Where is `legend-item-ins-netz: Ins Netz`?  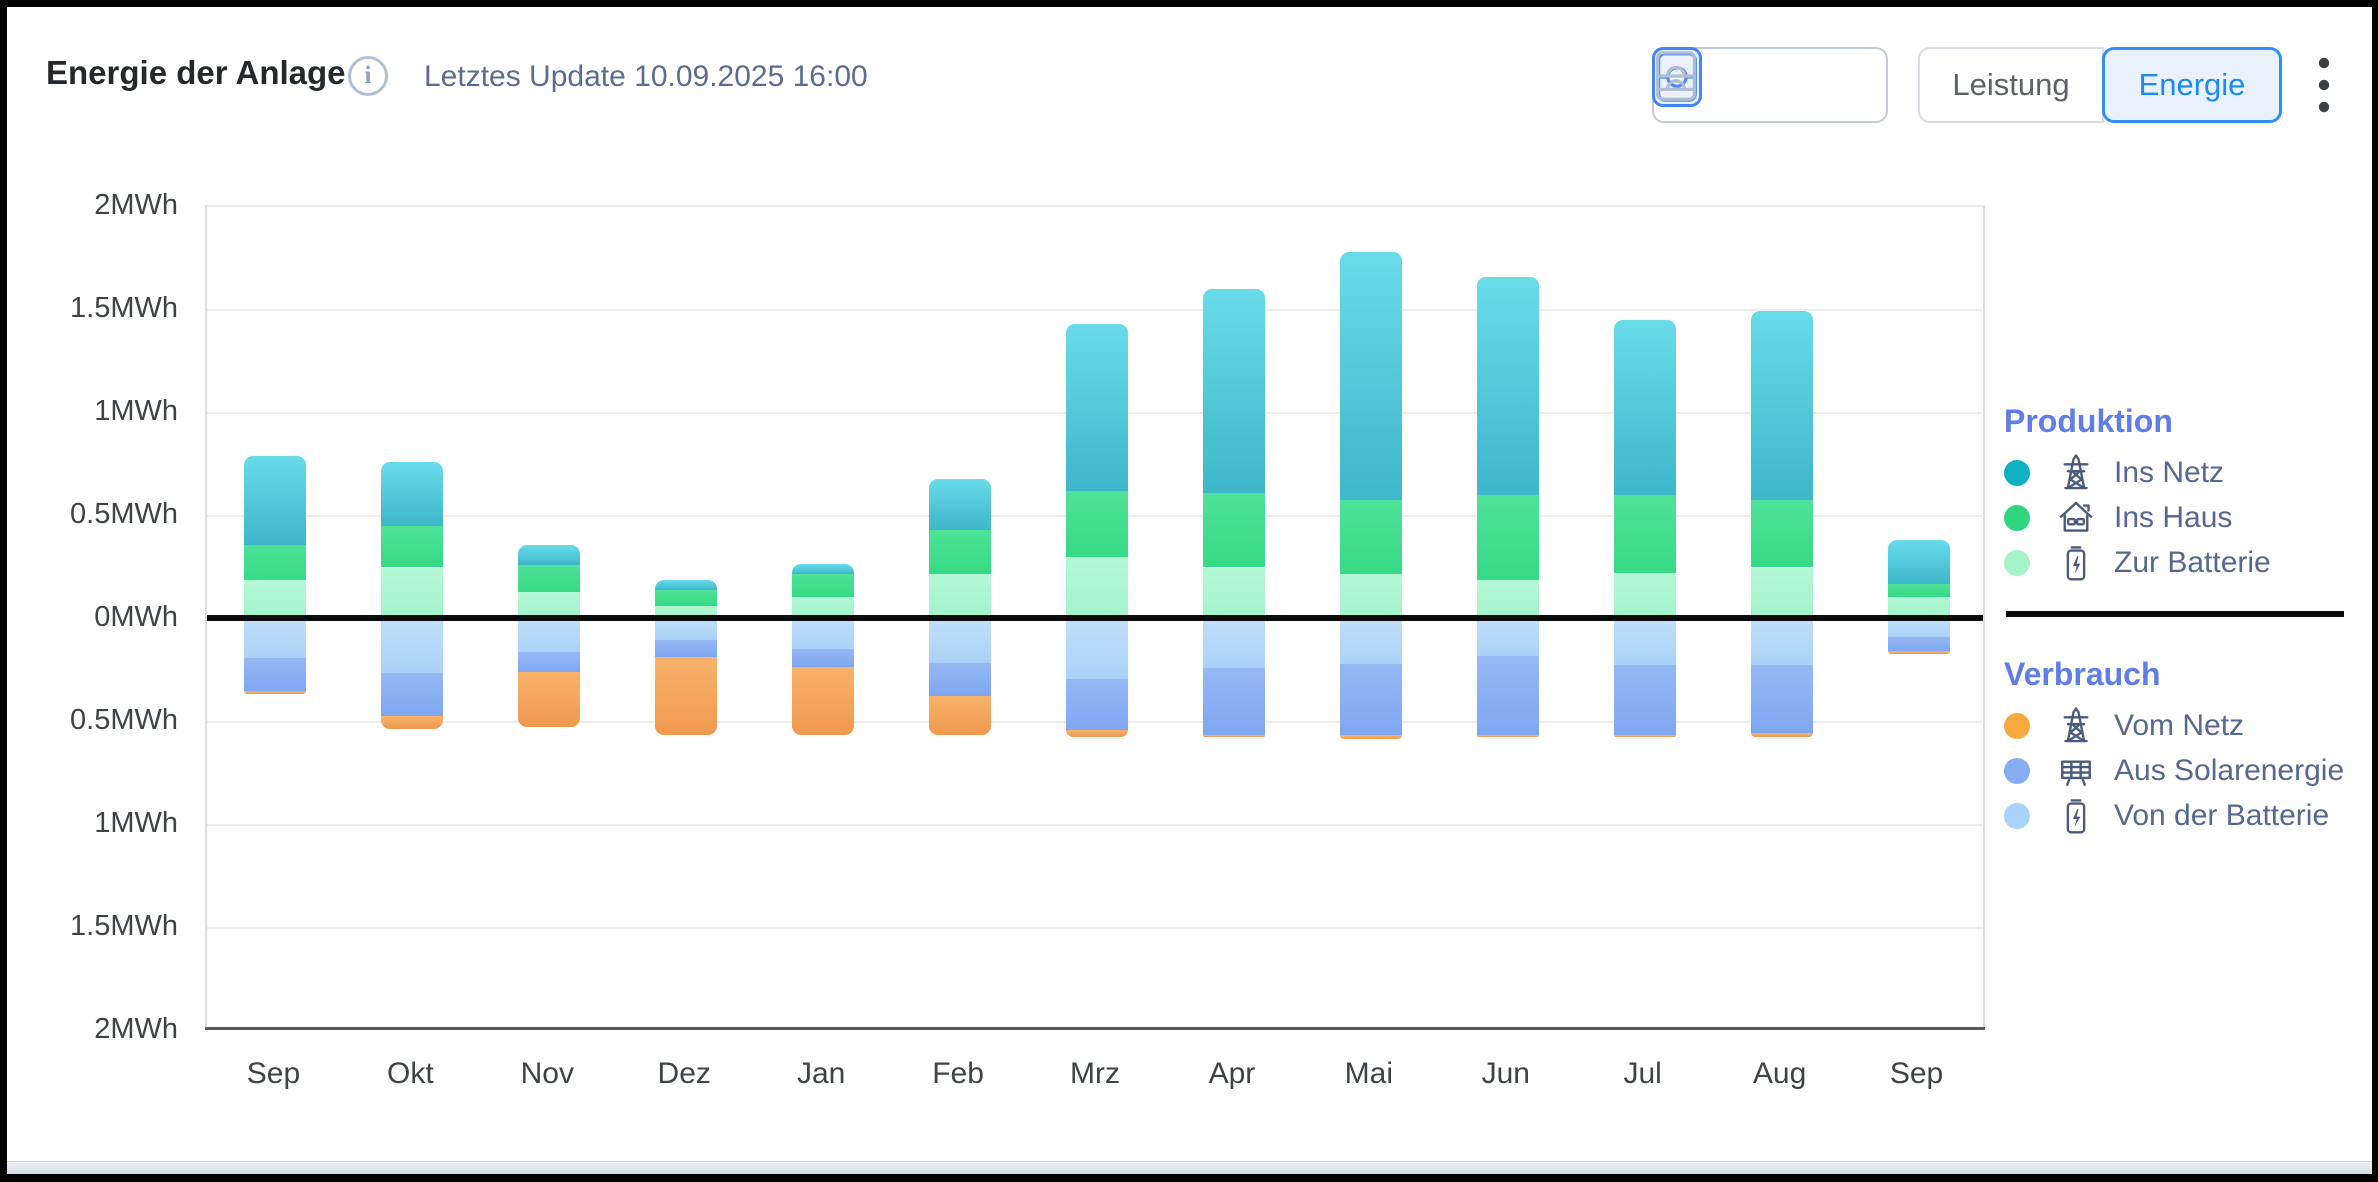 legend-item-ins-netz: Ins Netz is located at coordinates (2186, 472).